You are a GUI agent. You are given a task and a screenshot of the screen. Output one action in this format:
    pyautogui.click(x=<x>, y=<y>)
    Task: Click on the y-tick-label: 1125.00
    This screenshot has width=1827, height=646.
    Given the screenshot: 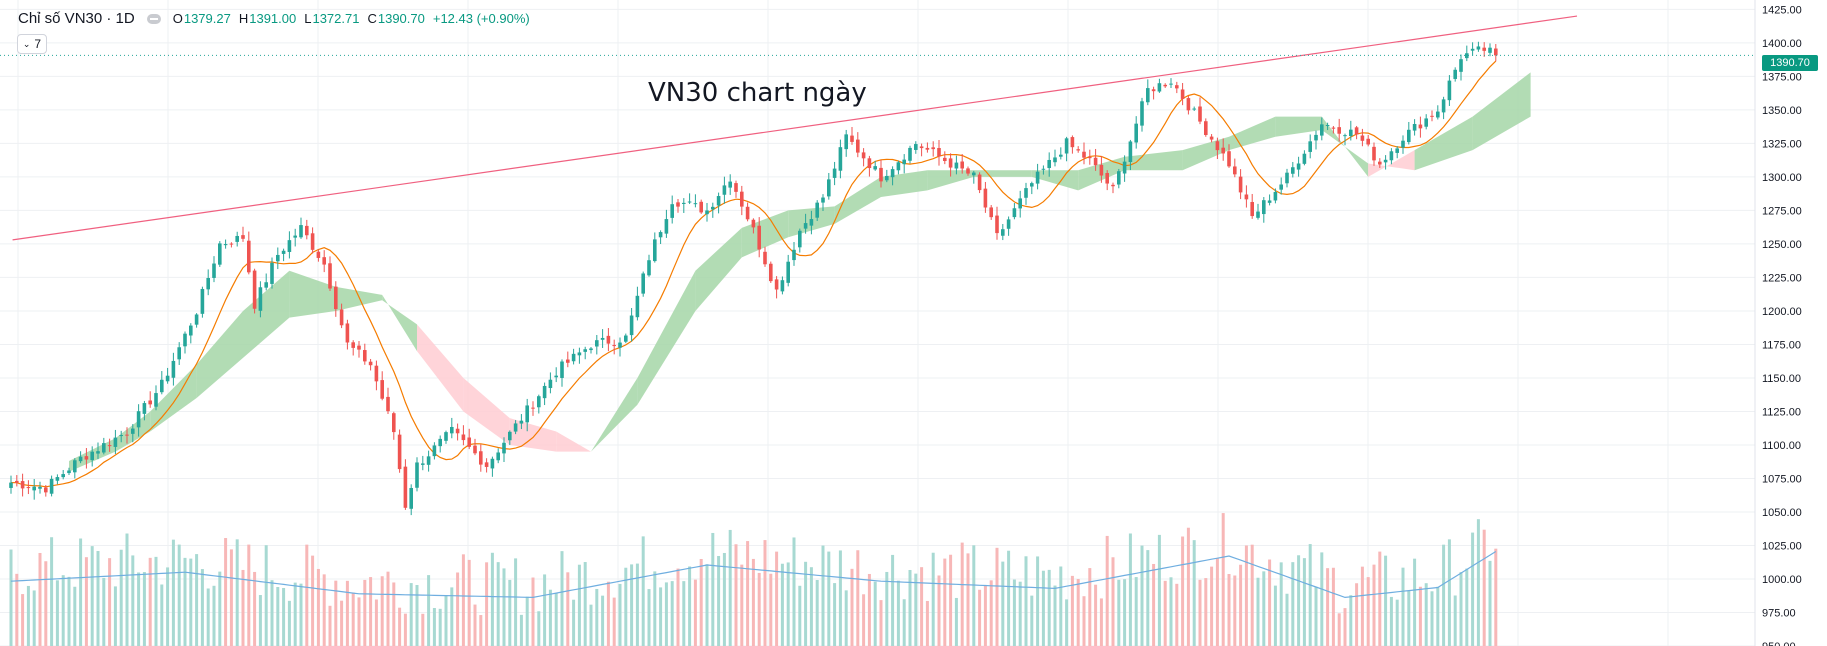 What is the action you would take?
    pyautogui.click(x=1781, y=412)
    